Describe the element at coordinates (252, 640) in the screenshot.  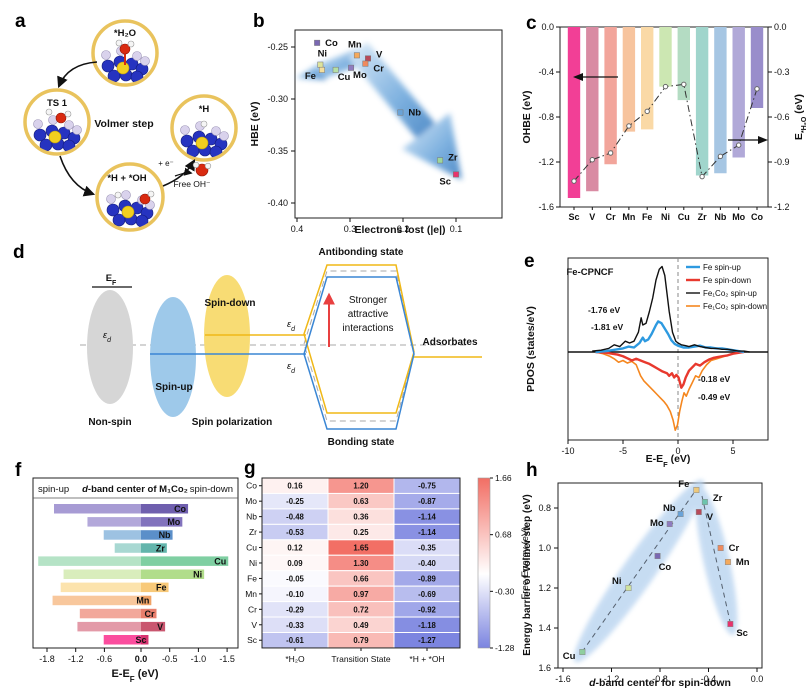
I see `row-label-Sc: Sc` at that location.